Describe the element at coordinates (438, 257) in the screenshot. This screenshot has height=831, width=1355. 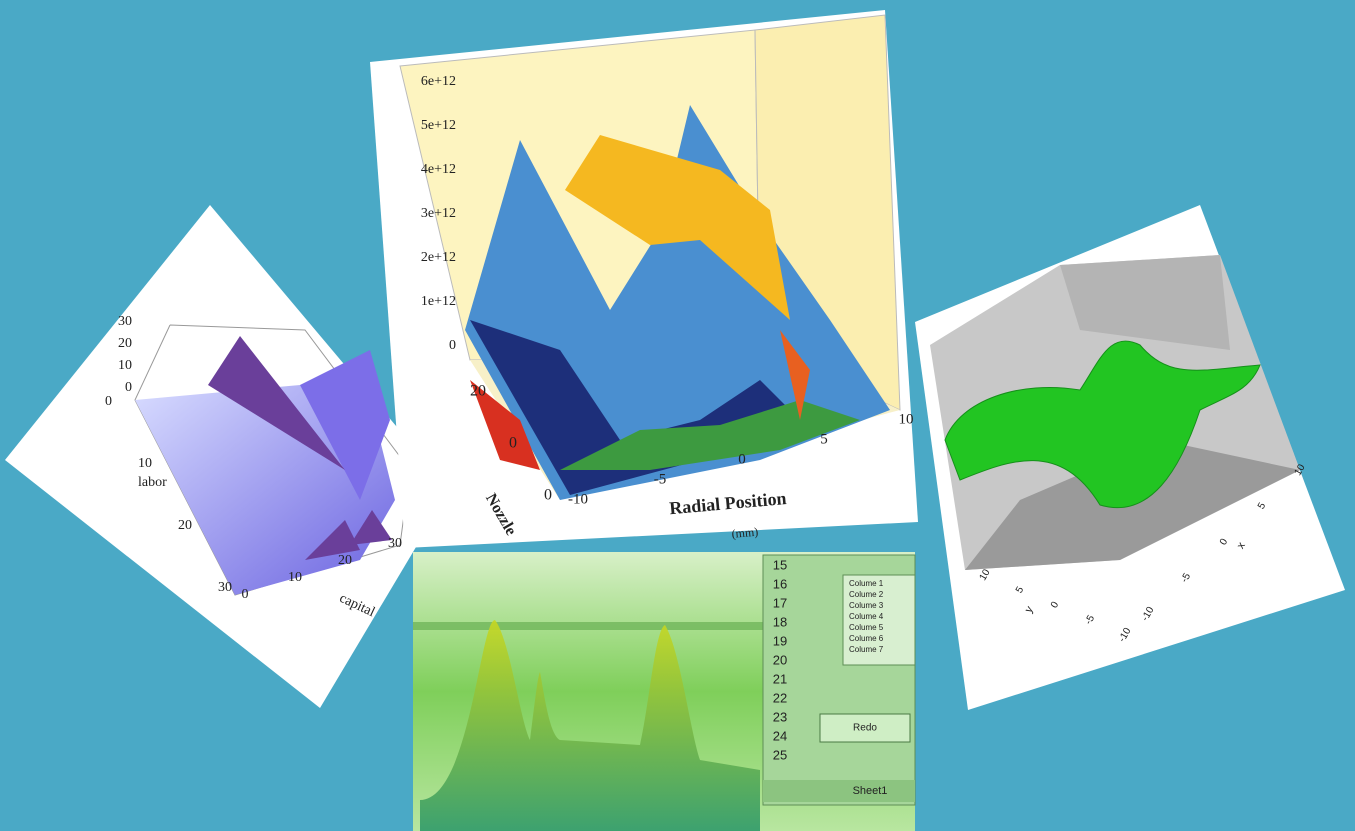
I see `label: 2e+12` at that location.